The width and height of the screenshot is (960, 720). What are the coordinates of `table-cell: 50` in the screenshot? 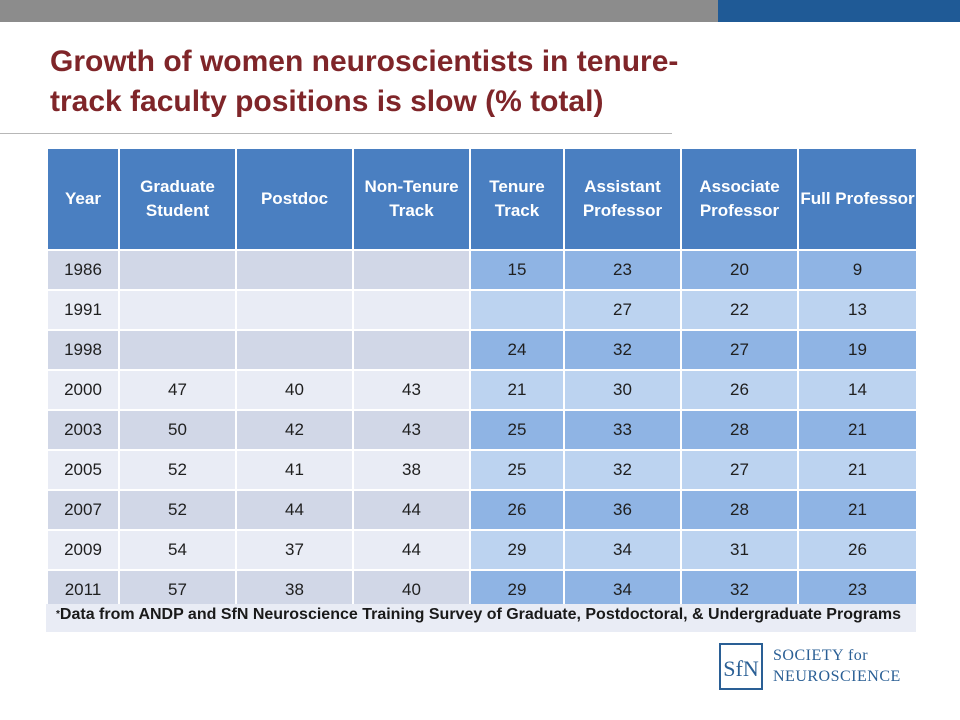 It's located at (177, 430).